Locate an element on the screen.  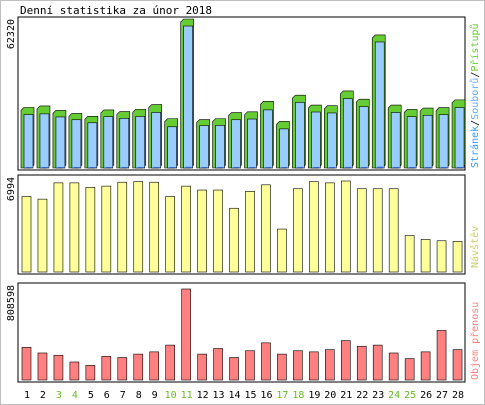
x-tick-label-7: 7 is located at coordinates (123, 395).